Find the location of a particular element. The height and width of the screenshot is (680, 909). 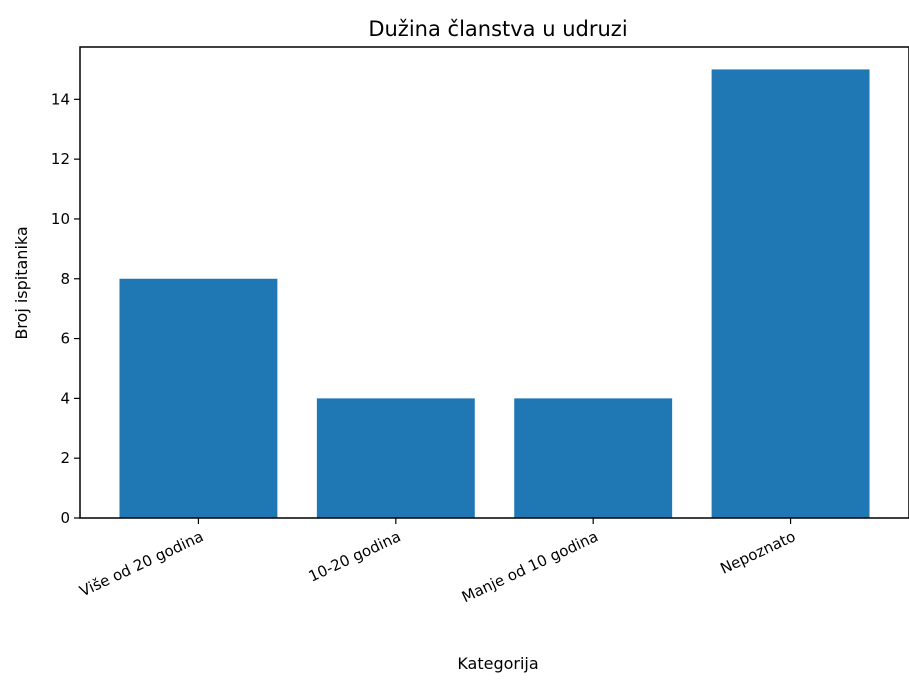

y-tick-label: 4 is located at coordinates (65, 398).